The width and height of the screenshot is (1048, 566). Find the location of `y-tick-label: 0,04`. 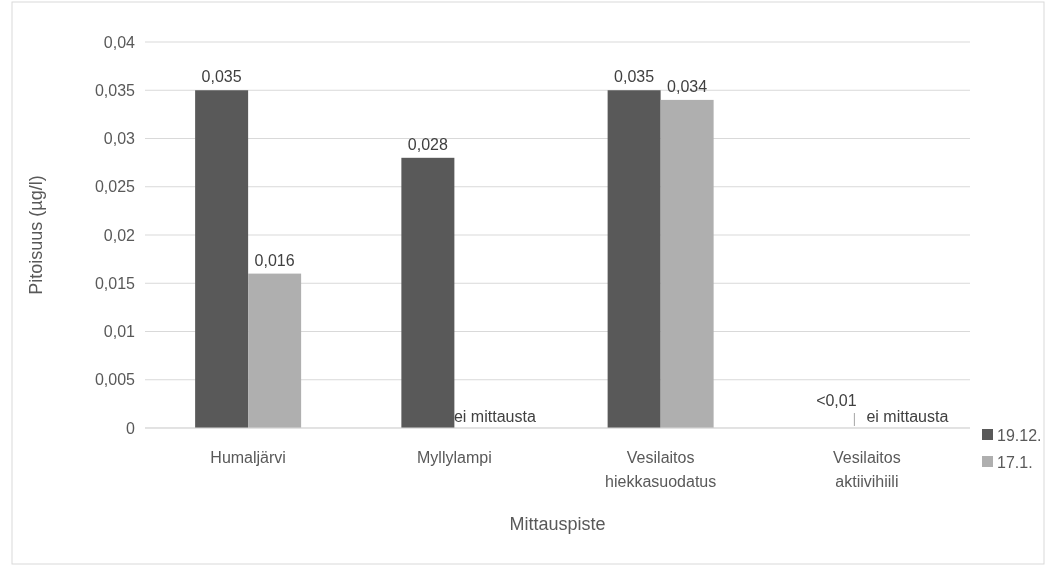

y-tick-label: 0,04 is located at coordinates (119, 42).